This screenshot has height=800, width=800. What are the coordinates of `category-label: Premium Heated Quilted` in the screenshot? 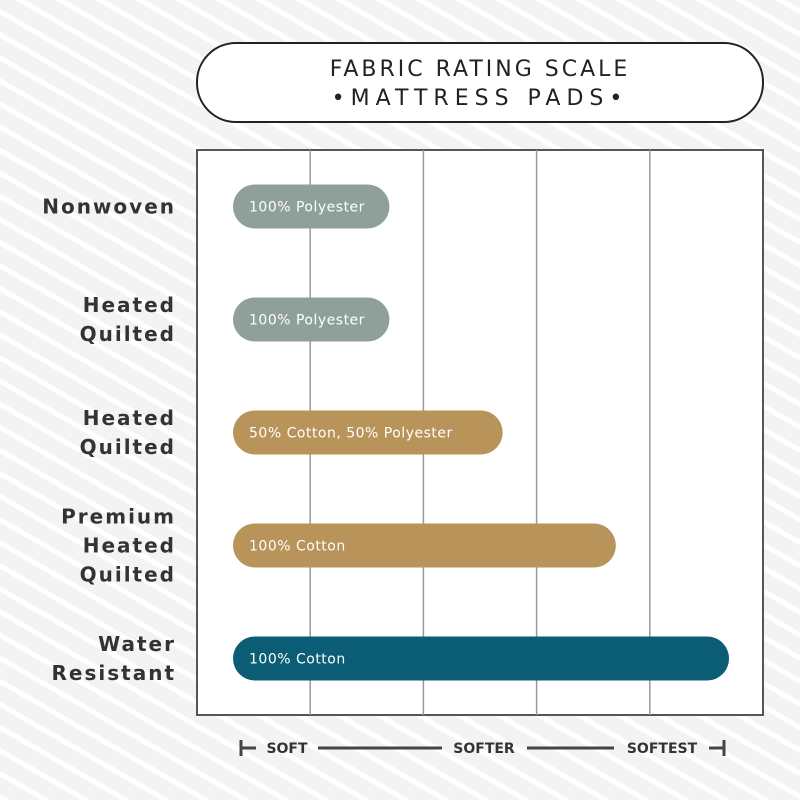 It's located at (118, 545).